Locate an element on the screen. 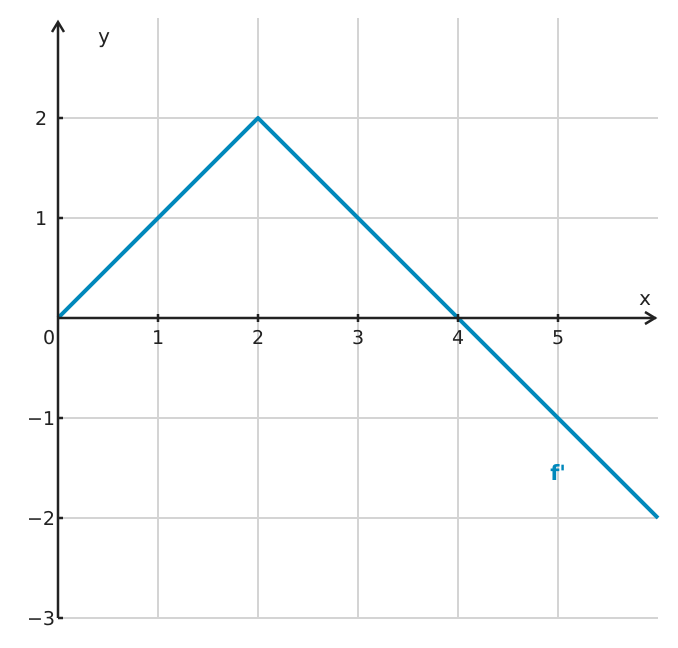  y-axis-title: y is located at coordinates (104, 36).